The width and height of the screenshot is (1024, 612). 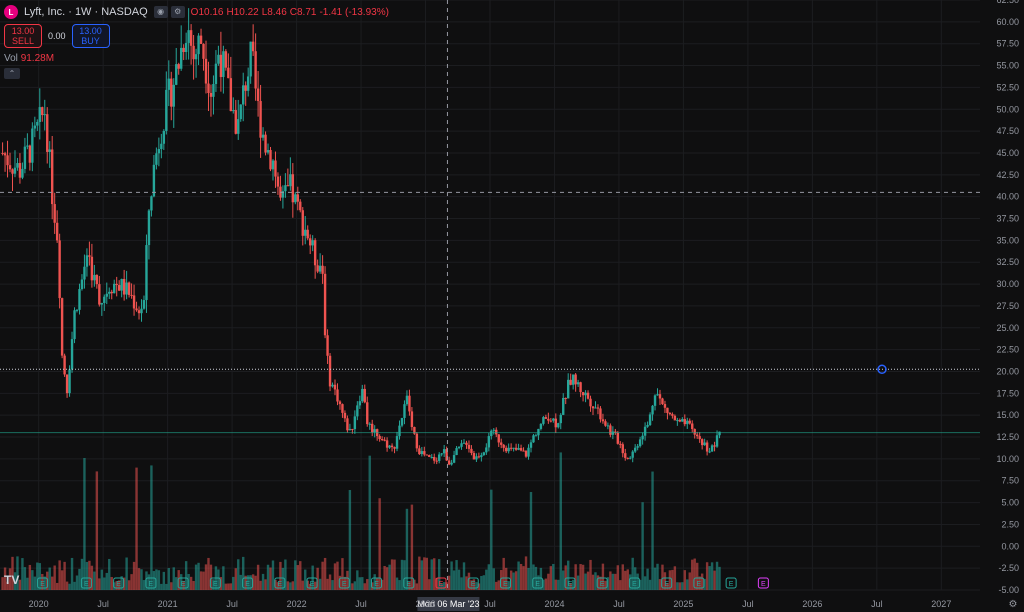 I want to click on open-value: O10.16, so click(x=207, y=12).